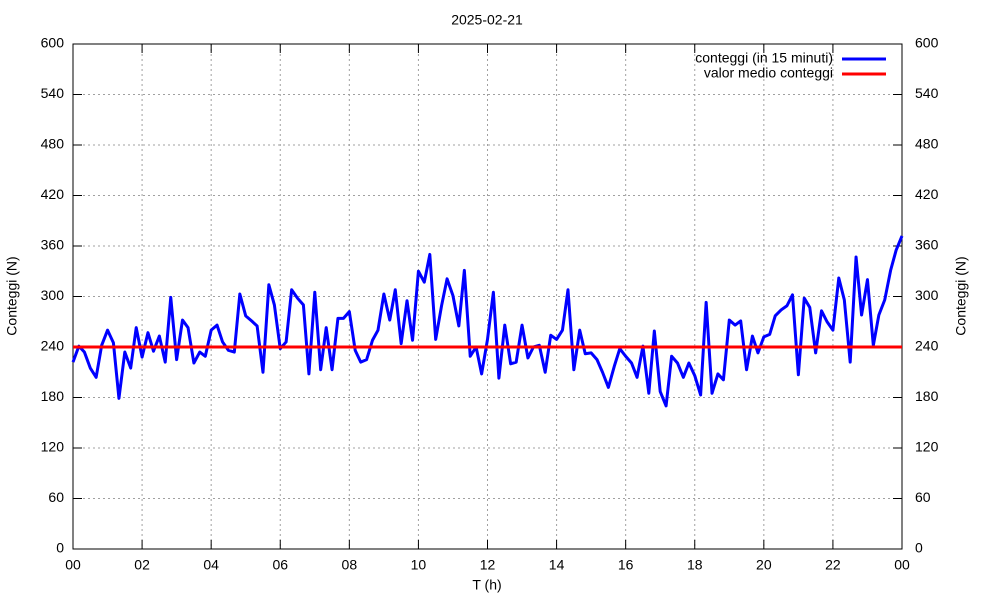 The image size is (1000, 605). Describe the element at coordinates (53, 245) in the screenshot. I see `y-tick-label: 360` at that location.